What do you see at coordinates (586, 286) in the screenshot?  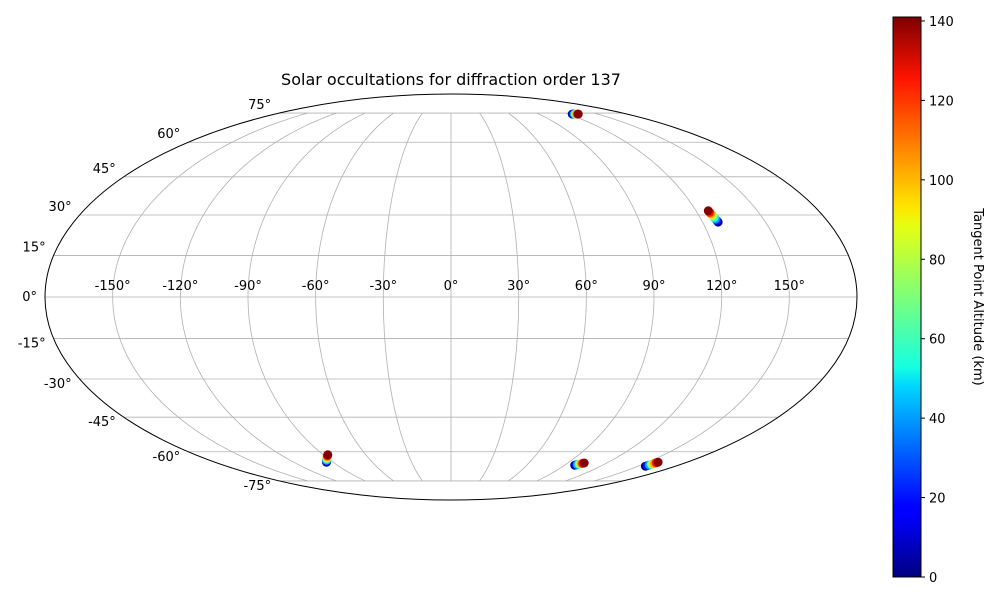 I see `longitude-tick-label: 60°` at bounding box center [586, 286].